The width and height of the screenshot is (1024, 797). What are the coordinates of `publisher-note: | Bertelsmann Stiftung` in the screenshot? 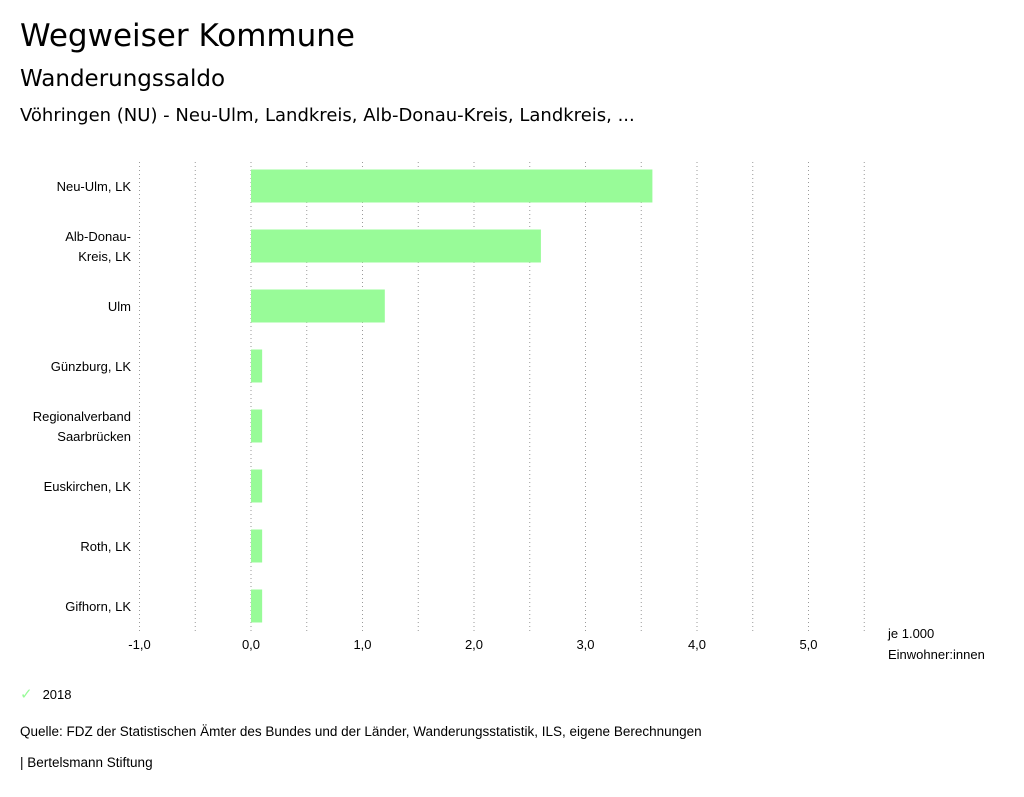 It's located at (86, 762).